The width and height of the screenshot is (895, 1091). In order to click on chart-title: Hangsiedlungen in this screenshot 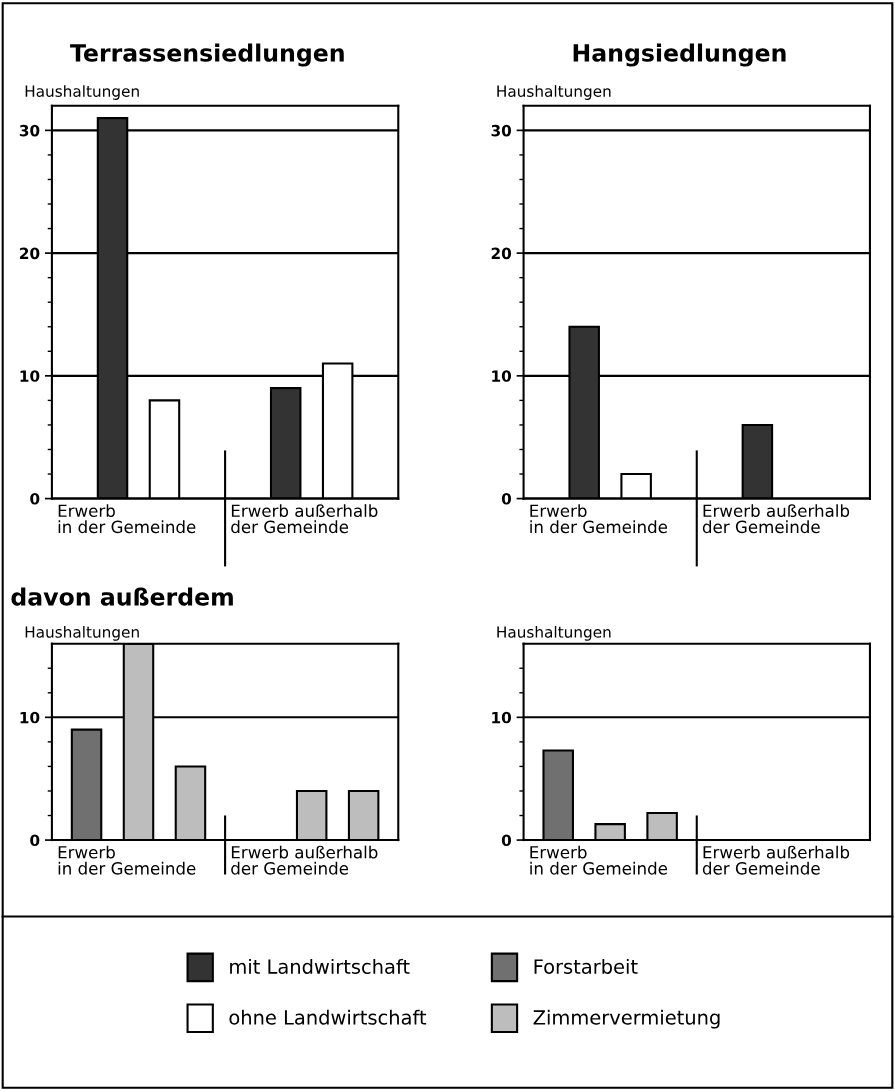, I will do `click(679, 55)`.